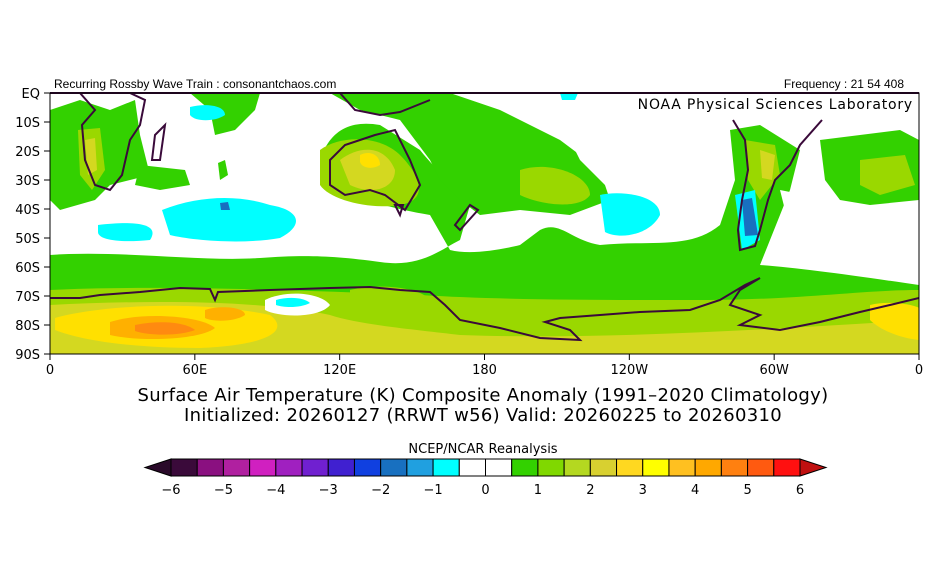  I want to click on colorbar-tick-label: 3, so click(643, 490).